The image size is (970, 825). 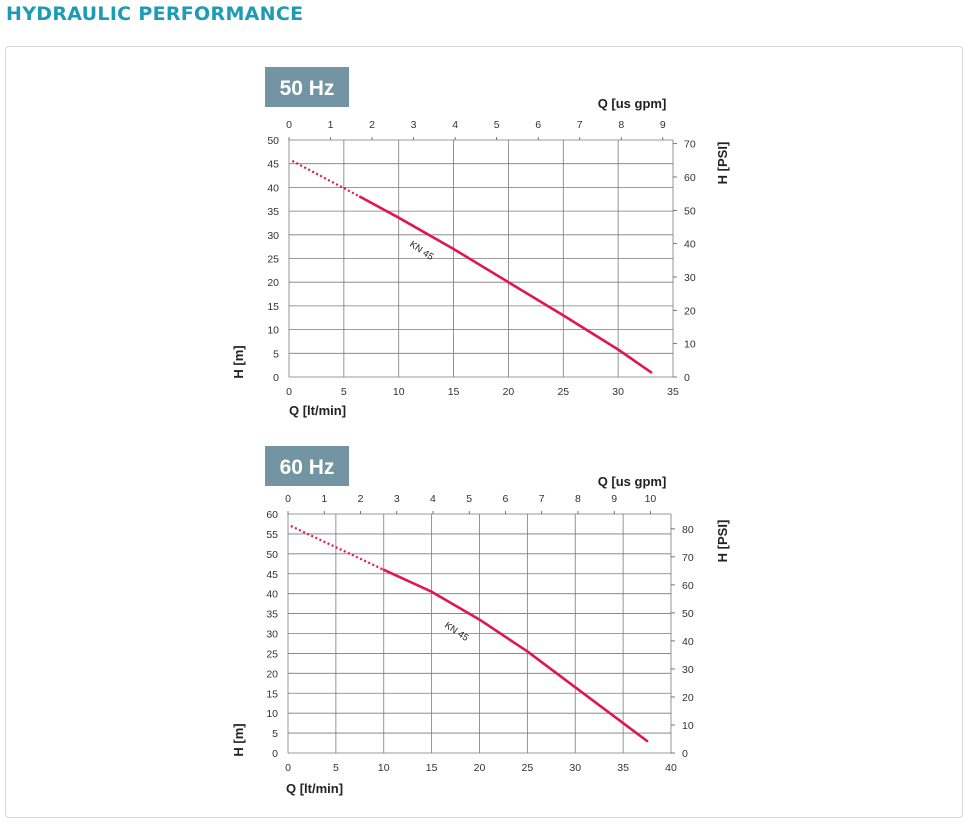 I want to click on page-title: HYDRAULIC PERFORMANCE, so click(x=155, y=14).